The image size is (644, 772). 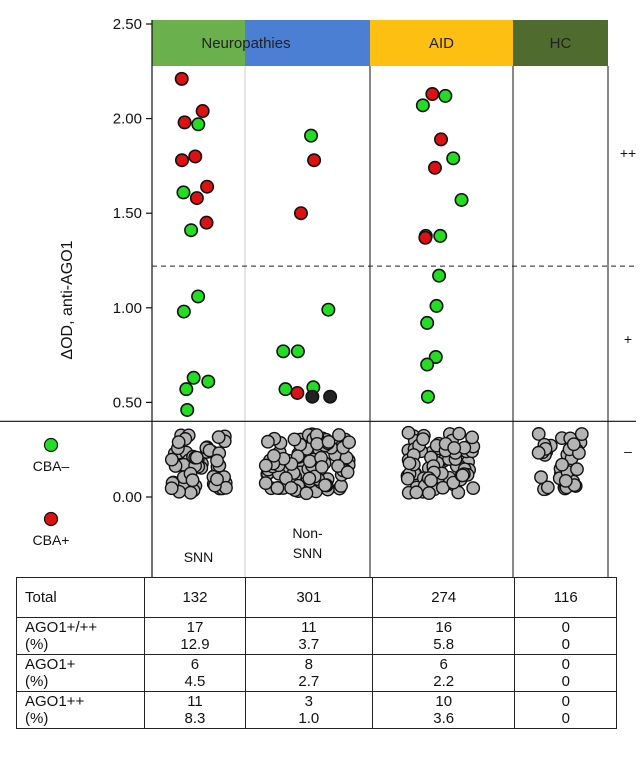 What do you see at coordinates (628, 339) in the screenshot?
I see `level-label: +` at bounding box center [628, 339].